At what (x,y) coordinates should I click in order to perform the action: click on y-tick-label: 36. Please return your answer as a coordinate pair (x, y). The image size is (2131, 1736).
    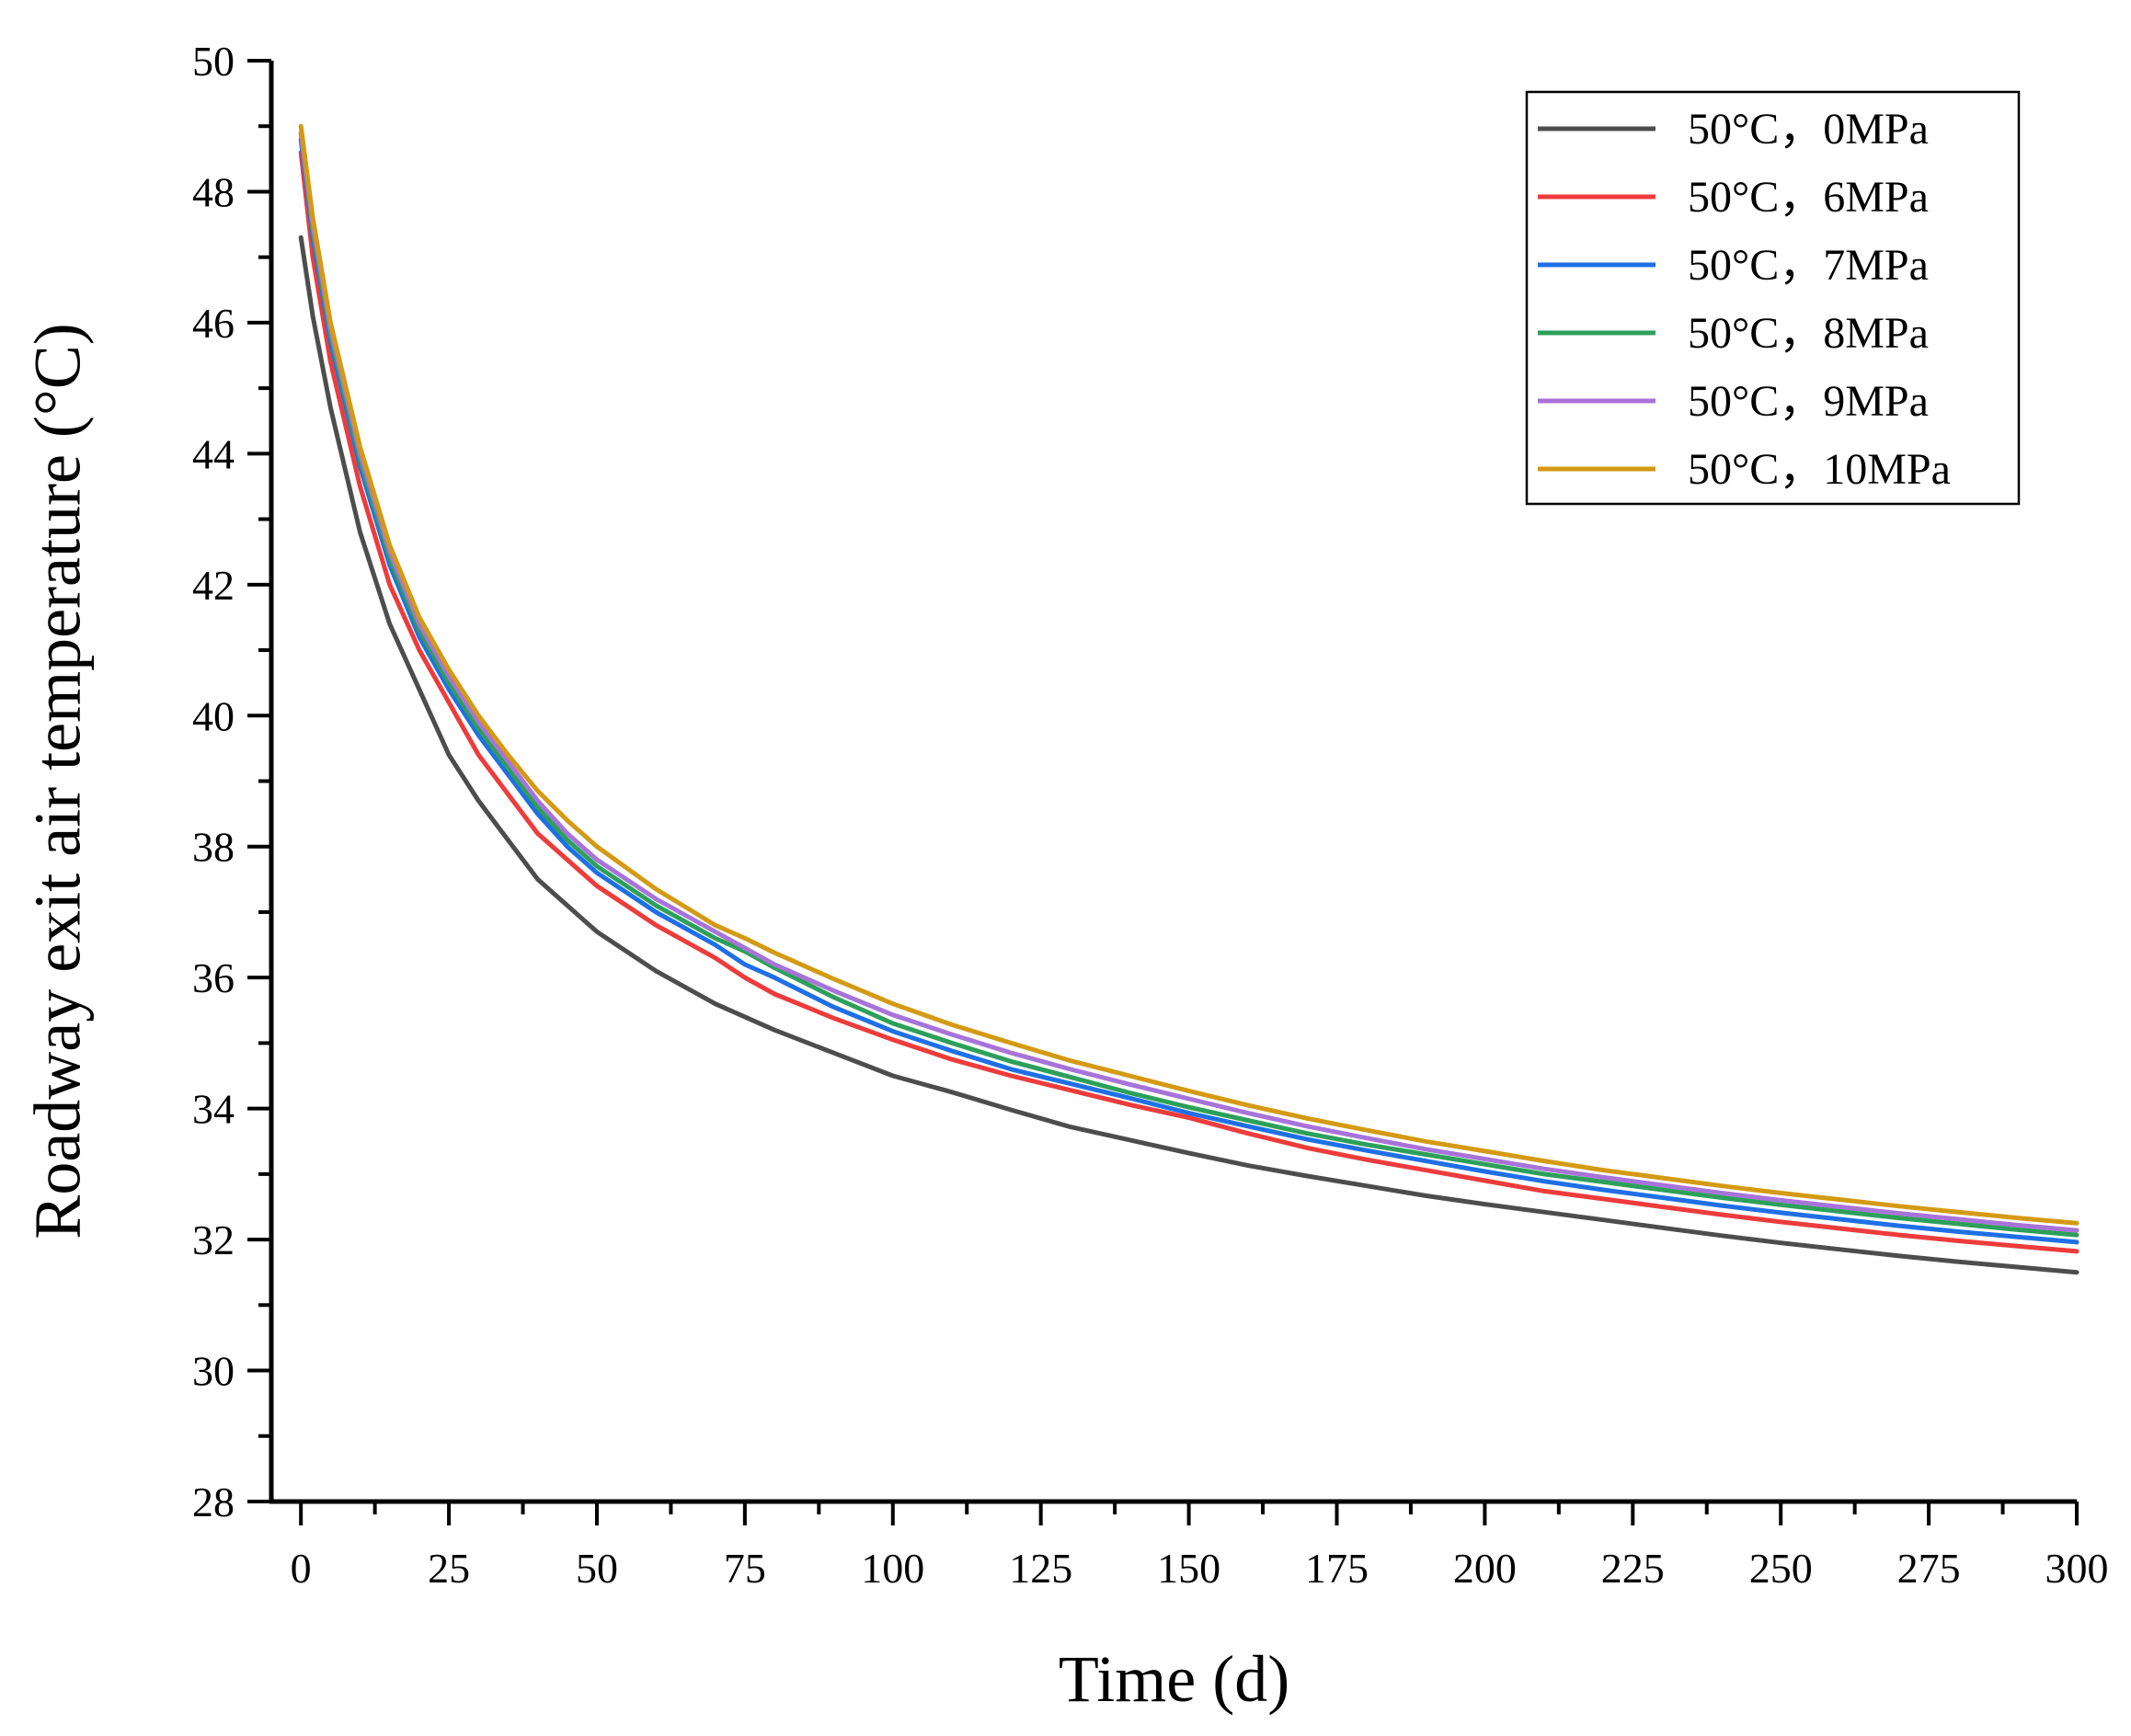
    Looking at the image, I should click on (213, 977).